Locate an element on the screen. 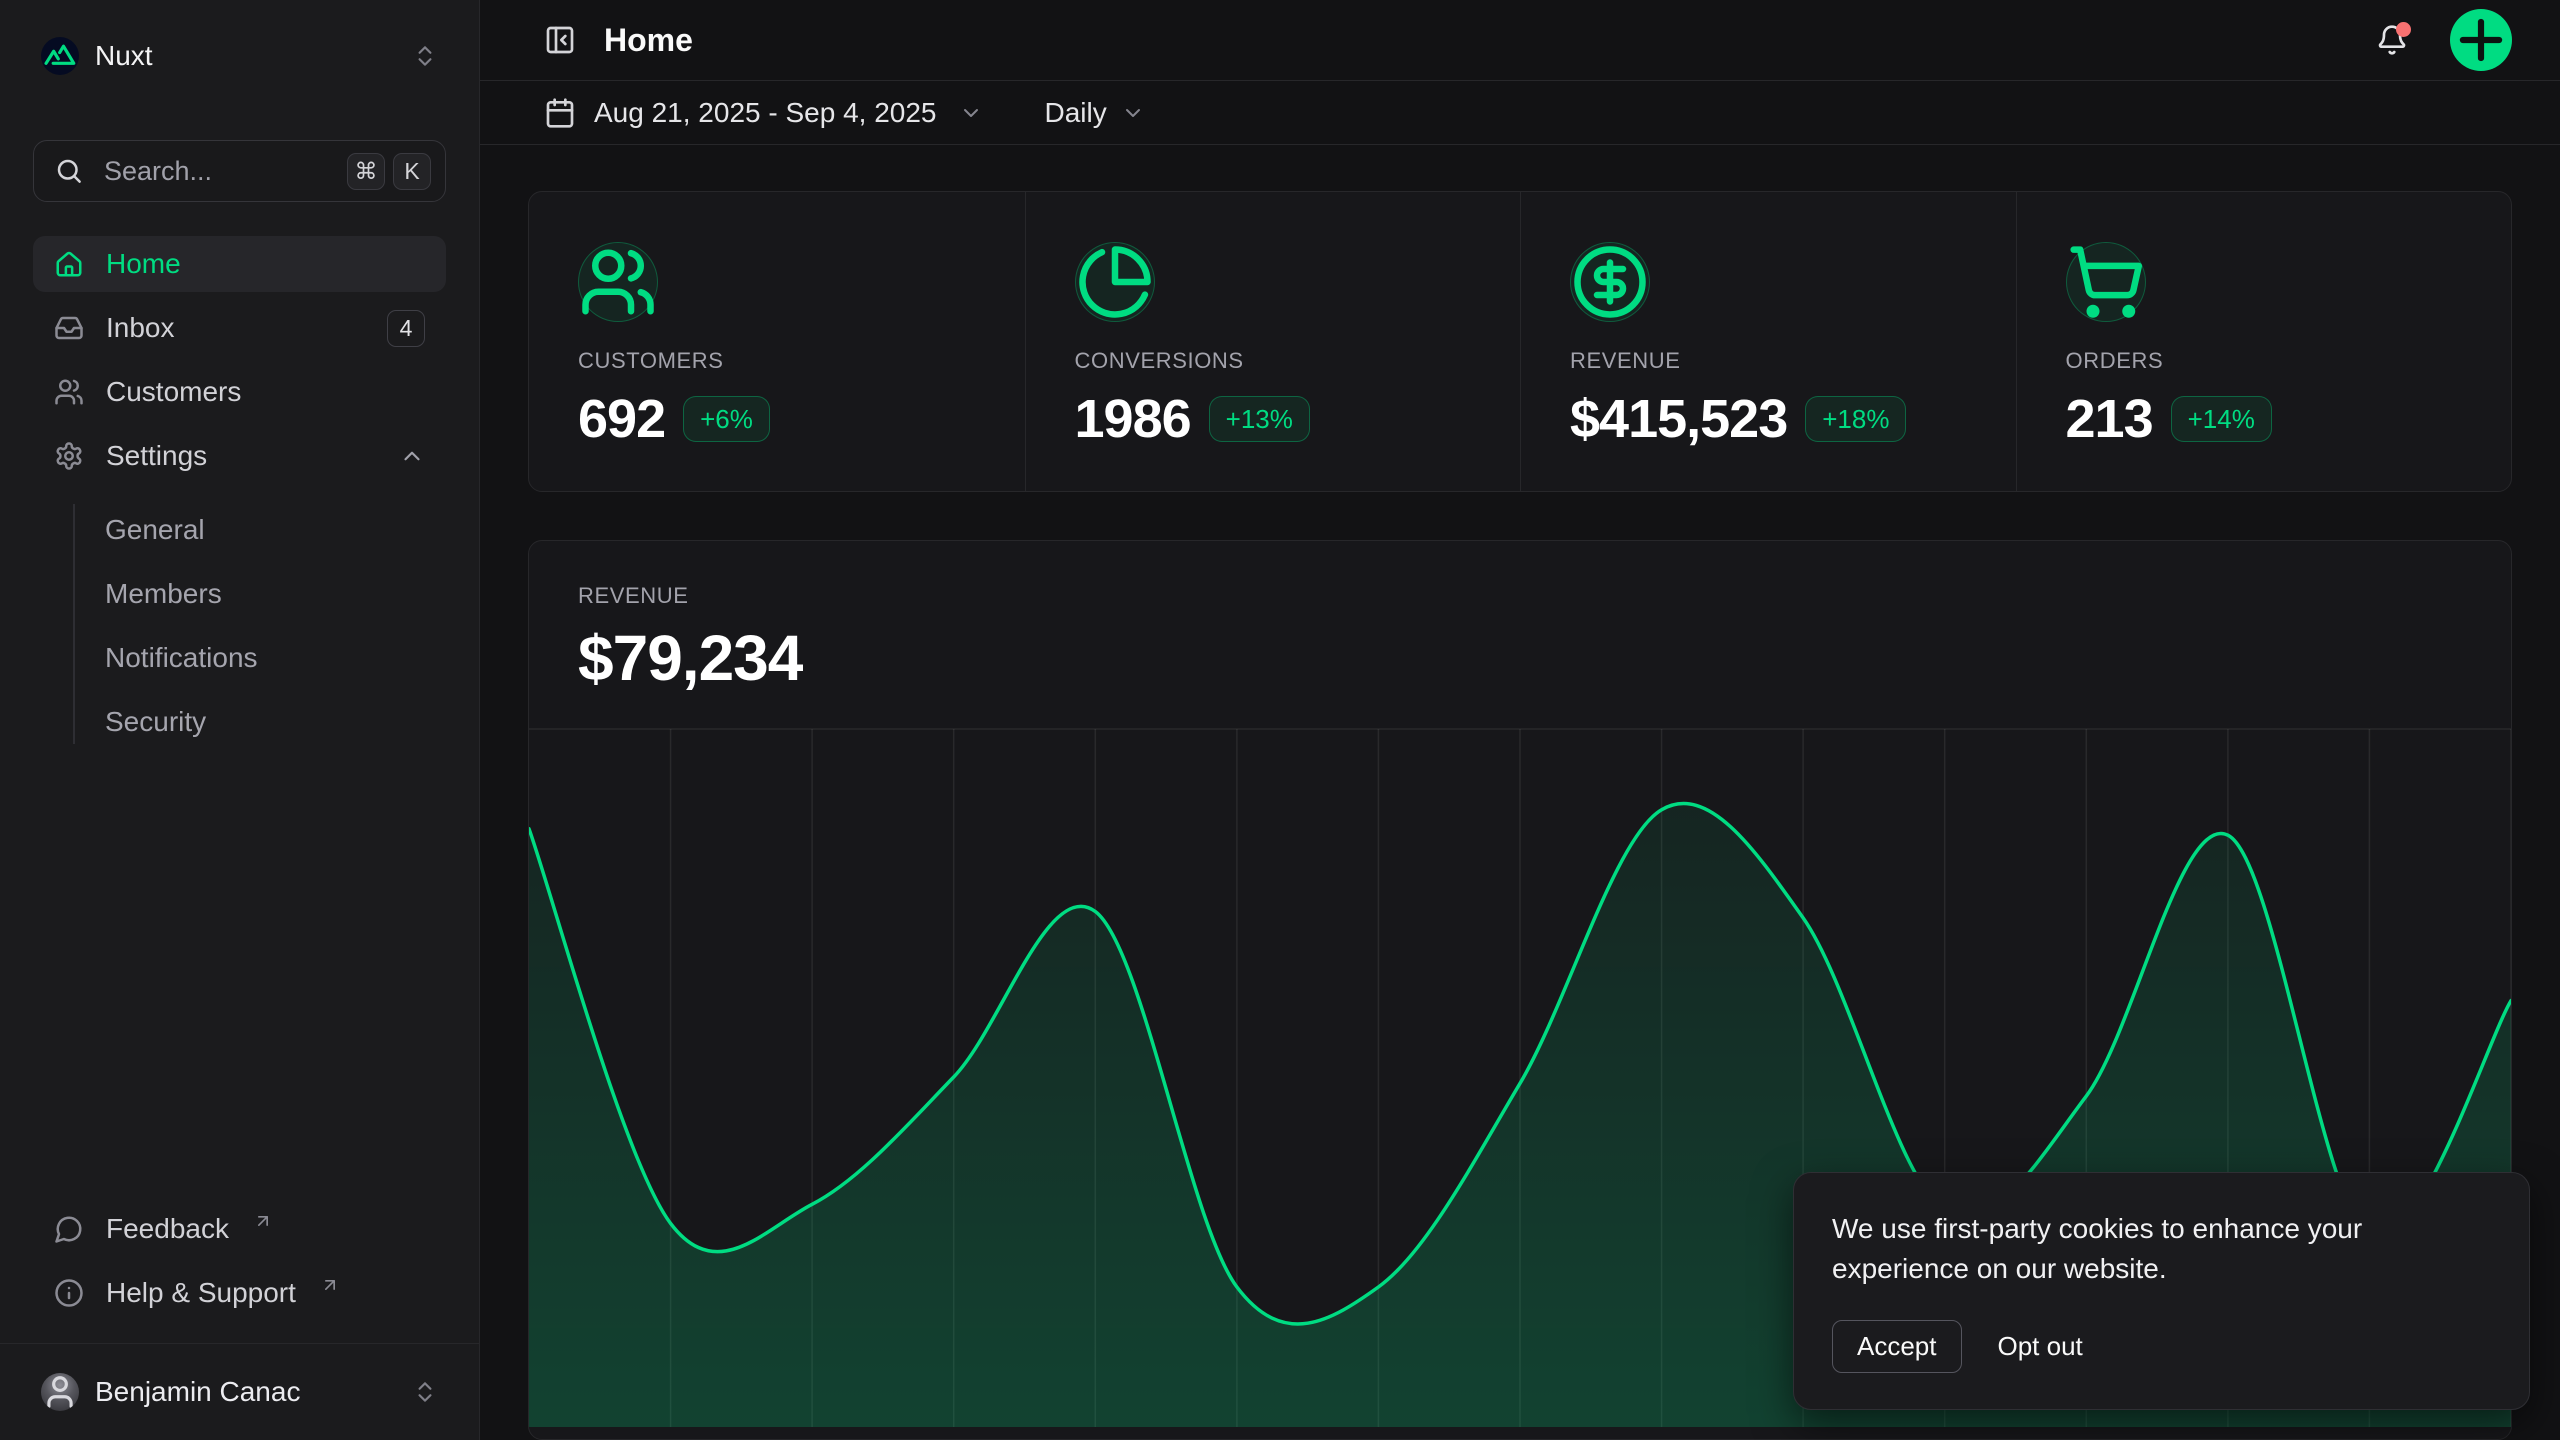  user-menu: Benjamin Canac is located at coordinates (239, 1392).